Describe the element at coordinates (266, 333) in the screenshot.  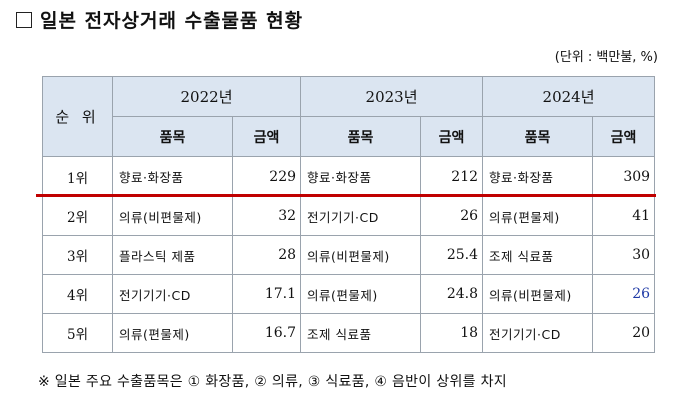
I see `amount-cell: 16.7` at that location.